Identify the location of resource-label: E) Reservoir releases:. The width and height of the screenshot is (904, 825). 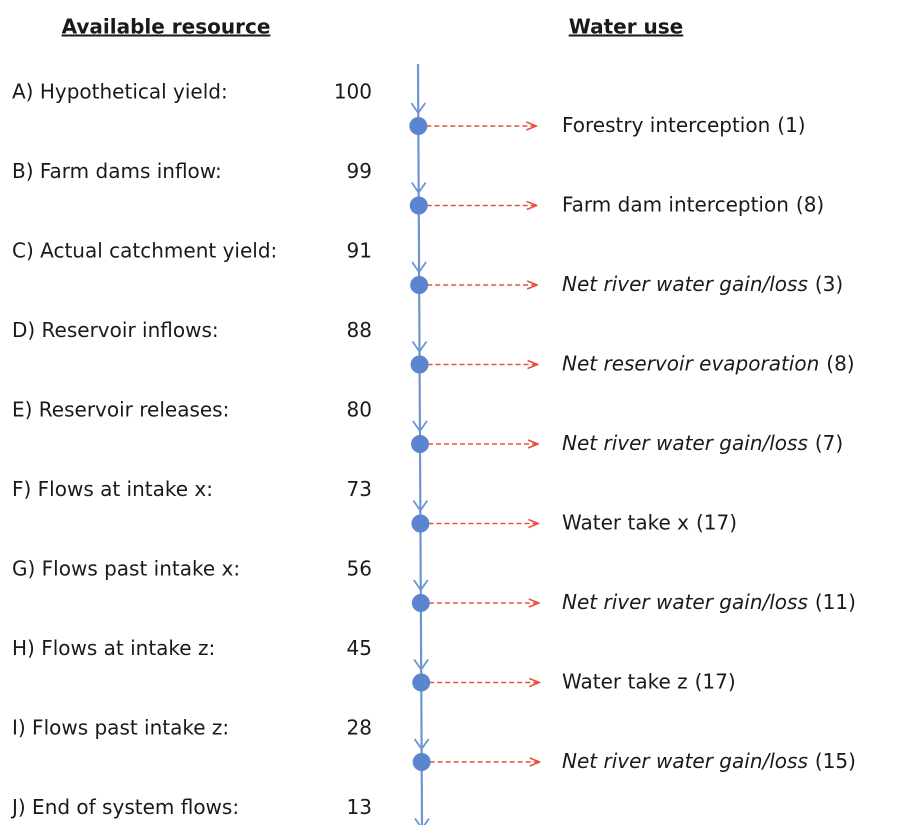
(120, 410).